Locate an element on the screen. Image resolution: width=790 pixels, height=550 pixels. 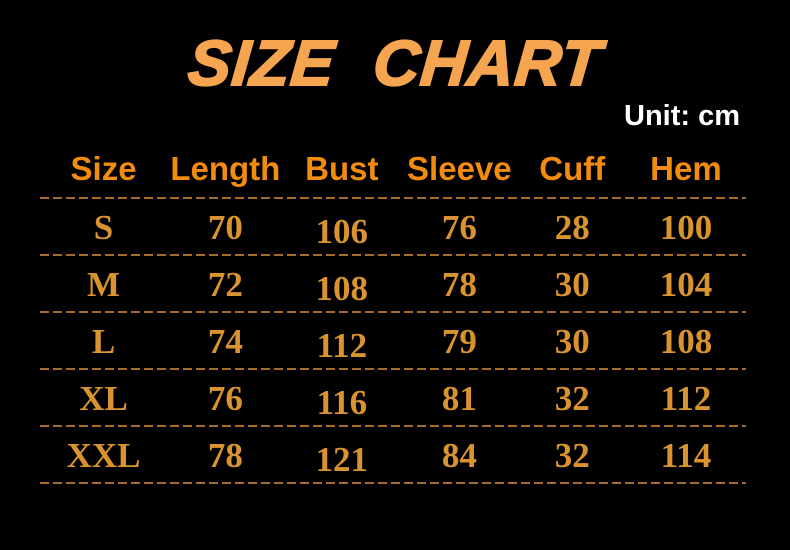
table-row-m: M 72 108 78 30 104 is located at coordinates (393, 285).